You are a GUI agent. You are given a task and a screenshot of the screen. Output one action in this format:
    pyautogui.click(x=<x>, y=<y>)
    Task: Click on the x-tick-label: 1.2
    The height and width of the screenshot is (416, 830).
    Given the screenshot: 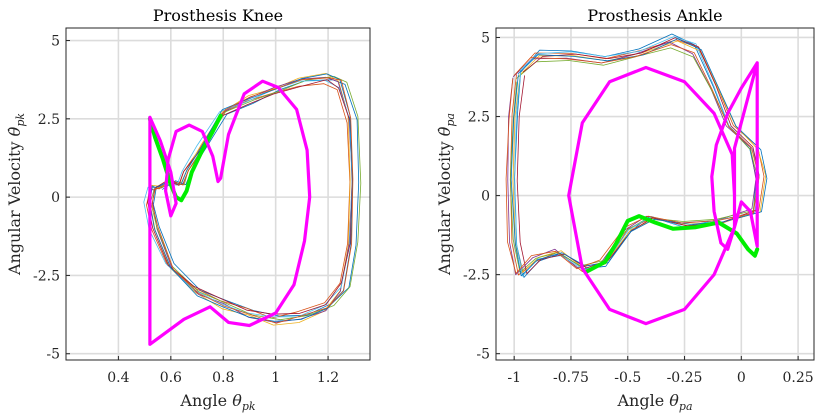 What is the action you would take?
    pyautogui.click(x=328, y=378)
    